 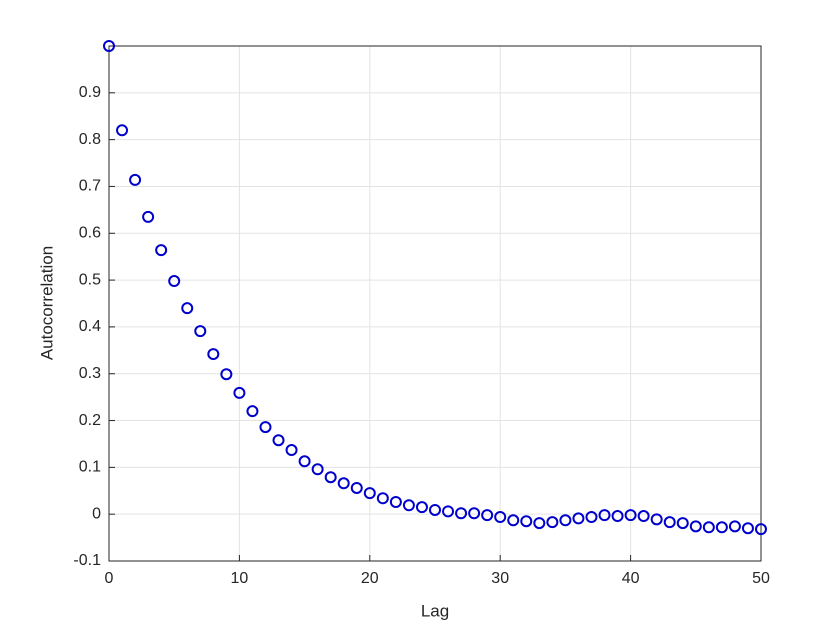 What do you see at coordinates (90, 467) in the screenshot?
I see `y-tick-label: 0.1` at bounding box center [90, 467].